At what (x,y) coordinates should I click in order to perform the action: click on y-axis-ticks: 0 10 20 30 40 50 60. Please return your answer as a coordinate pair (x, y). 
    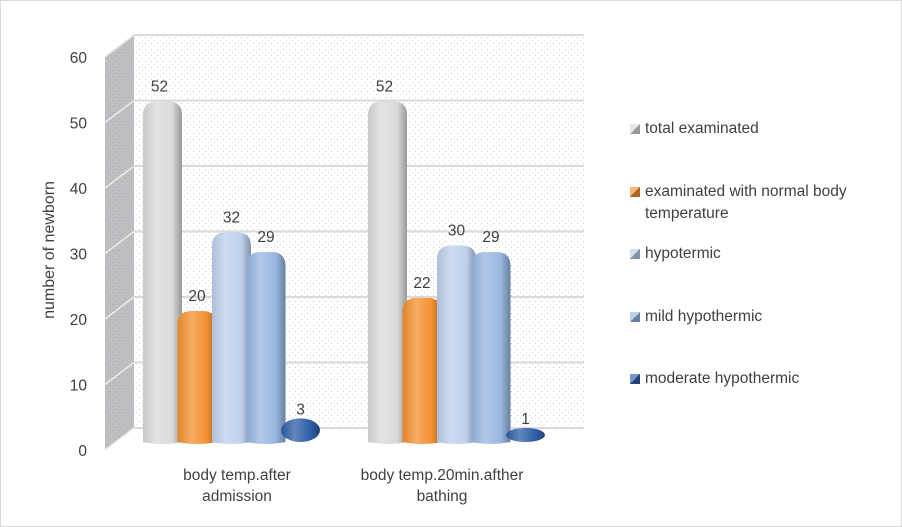
    Looking at the image, I should click on (79, 255).